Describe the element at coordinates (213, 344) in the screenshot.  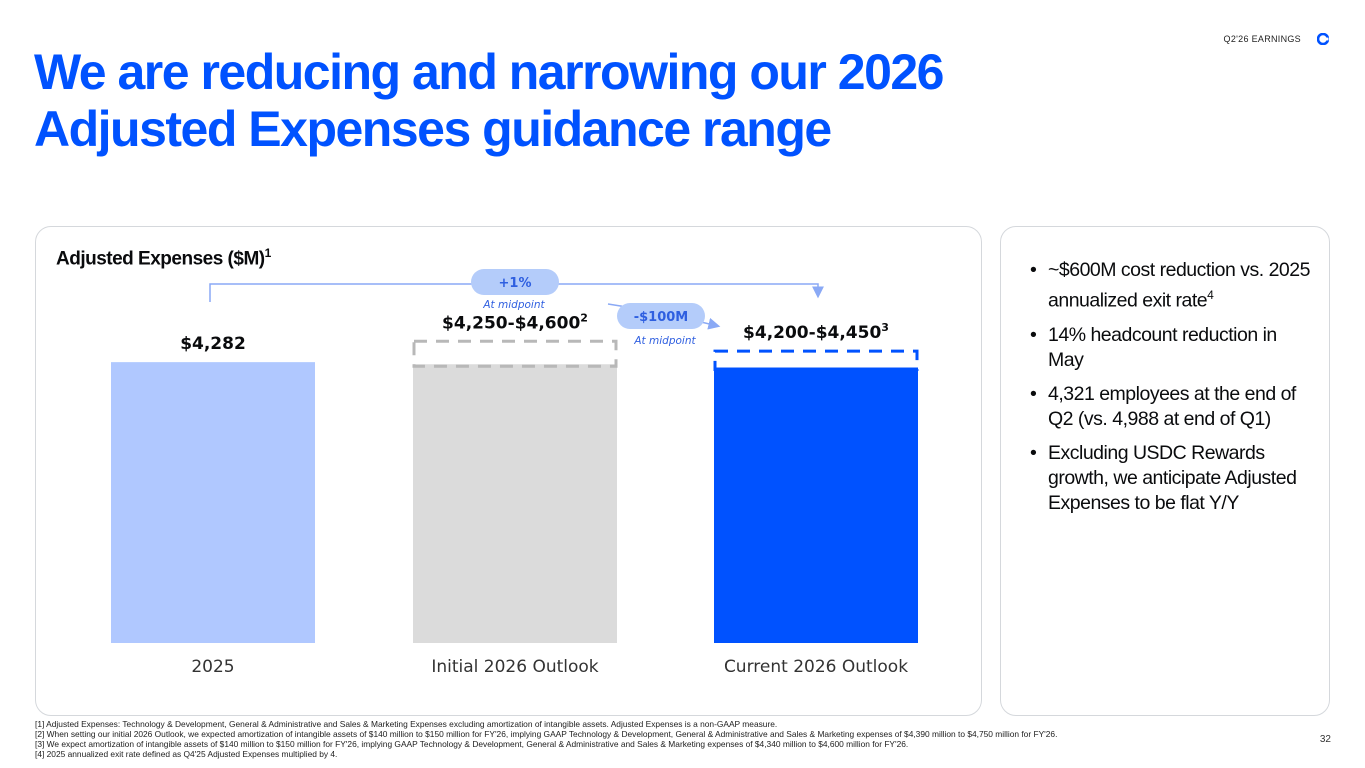
I see `data-label: $4,282` at that location.